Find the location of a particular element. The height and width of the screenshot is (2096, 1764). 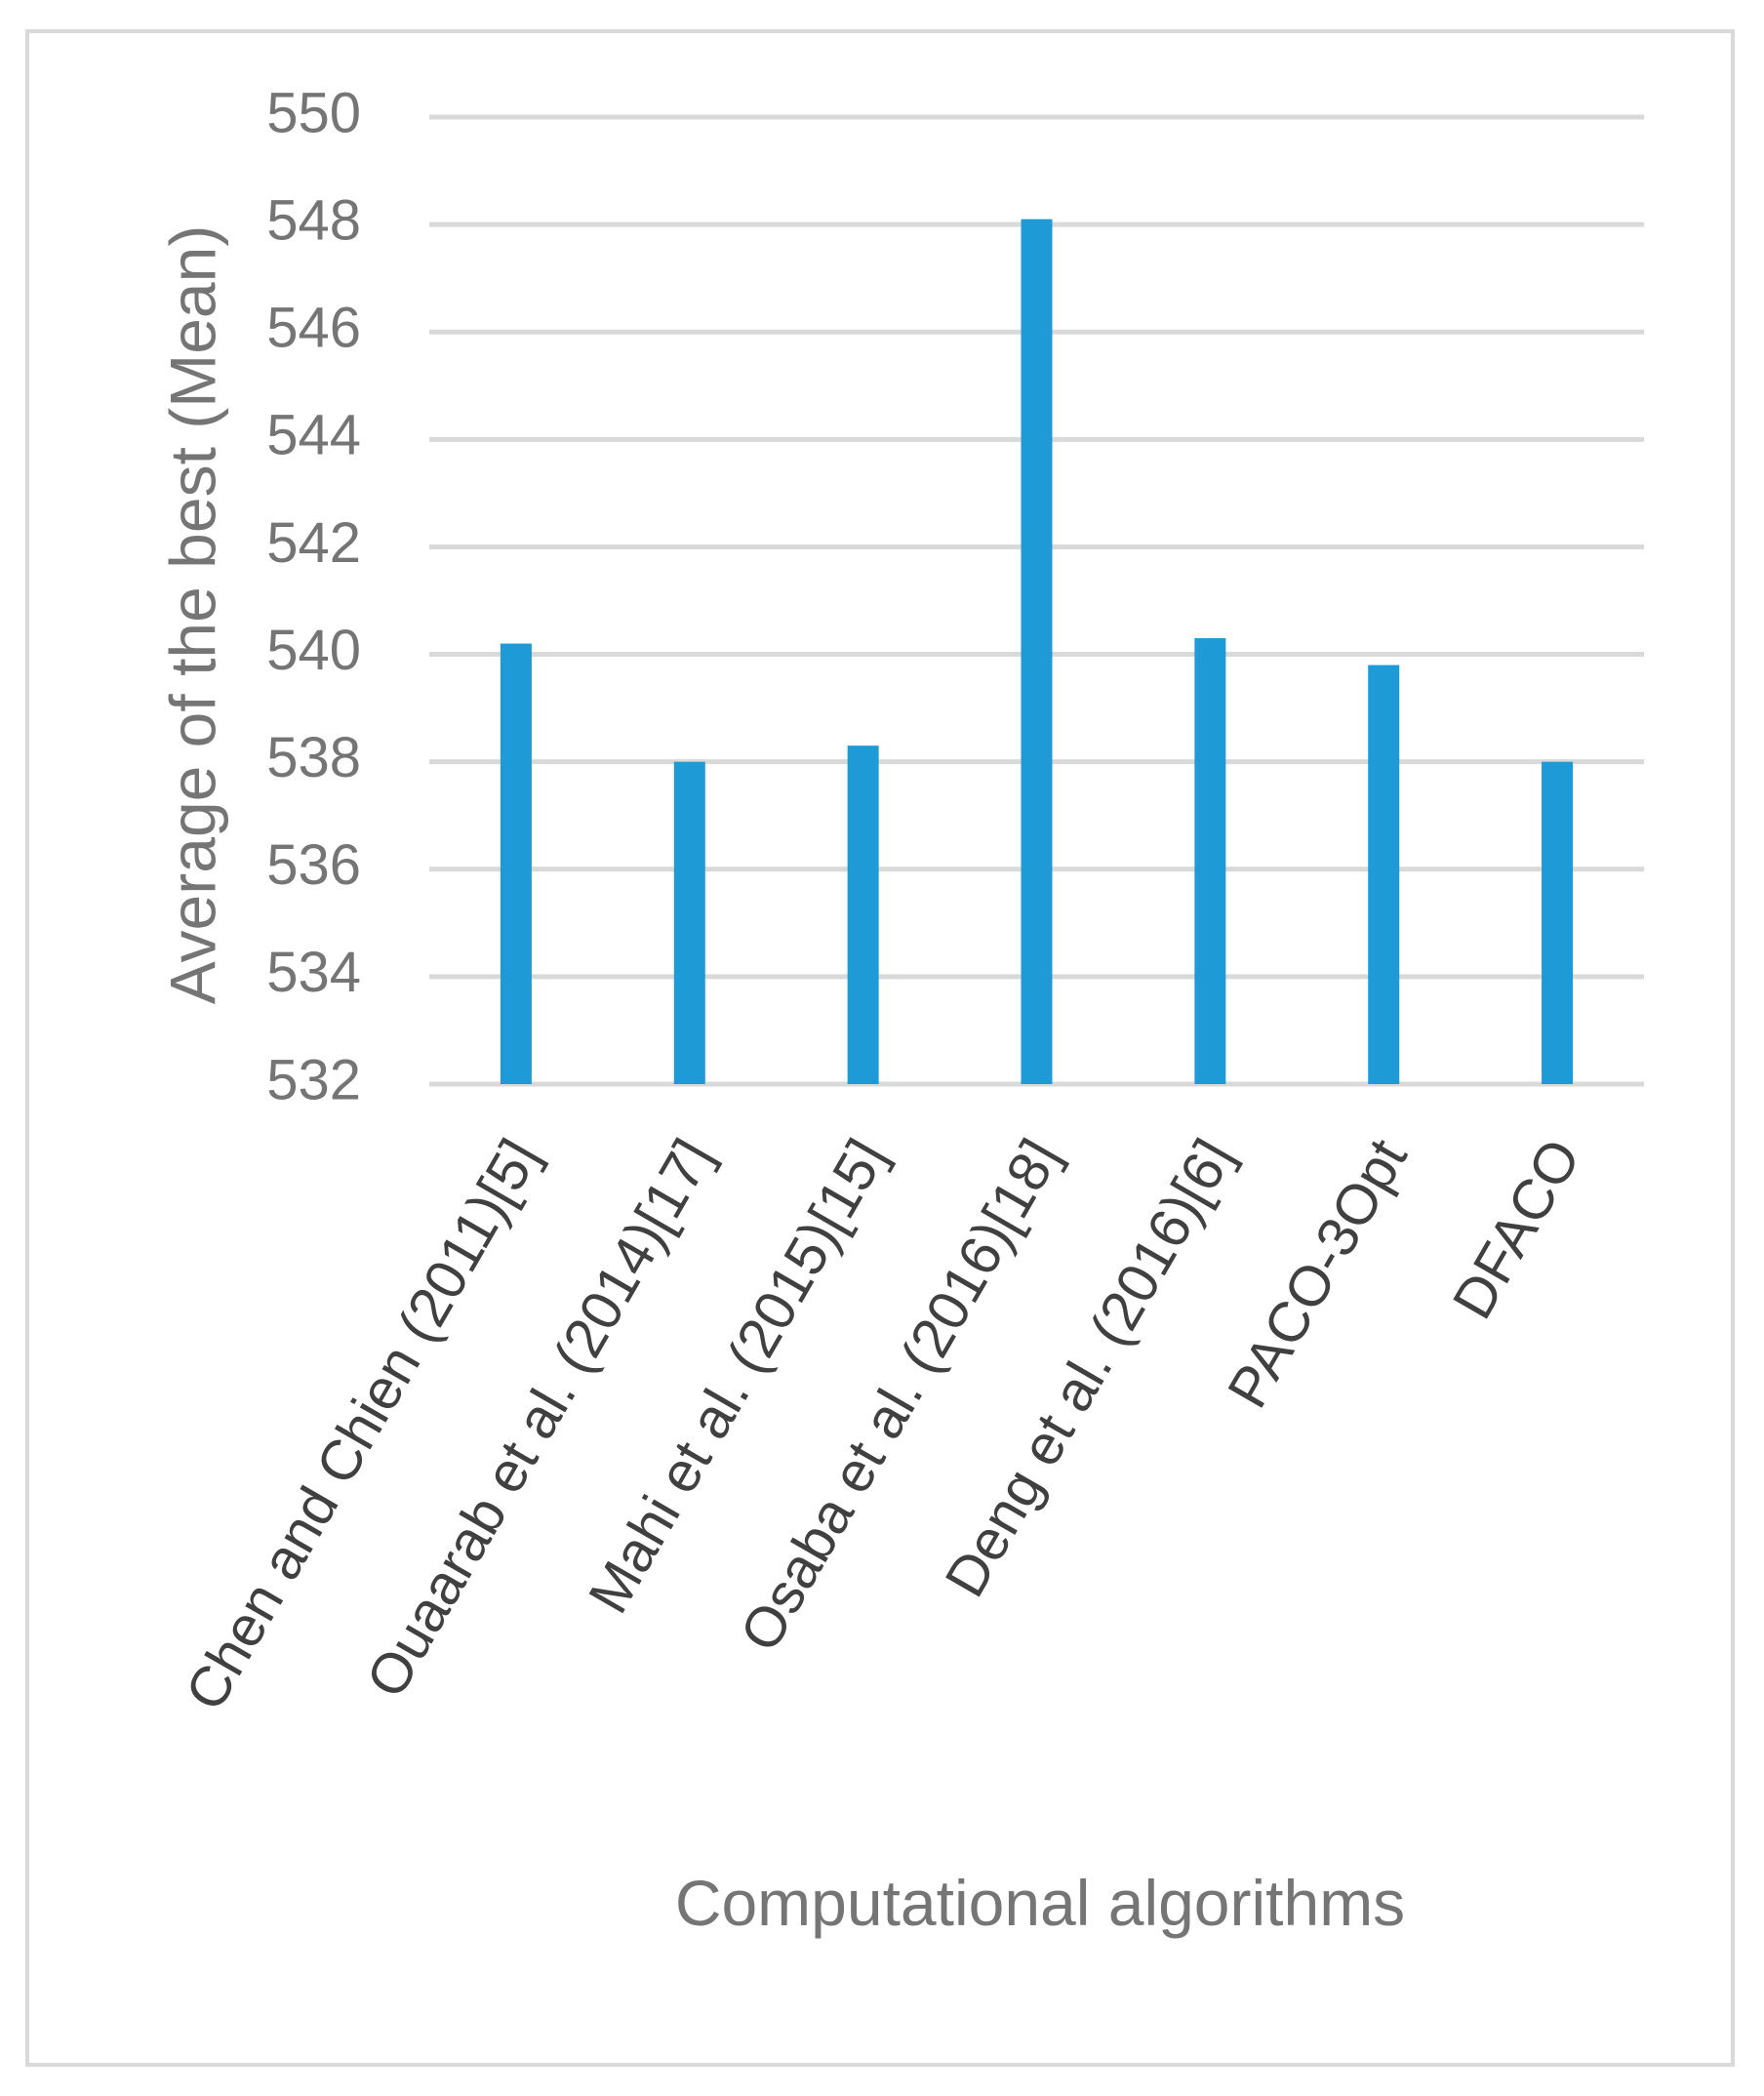

x-tick-label: Mahi et al. (2015)[15] is located at coordinates (738, 1376).